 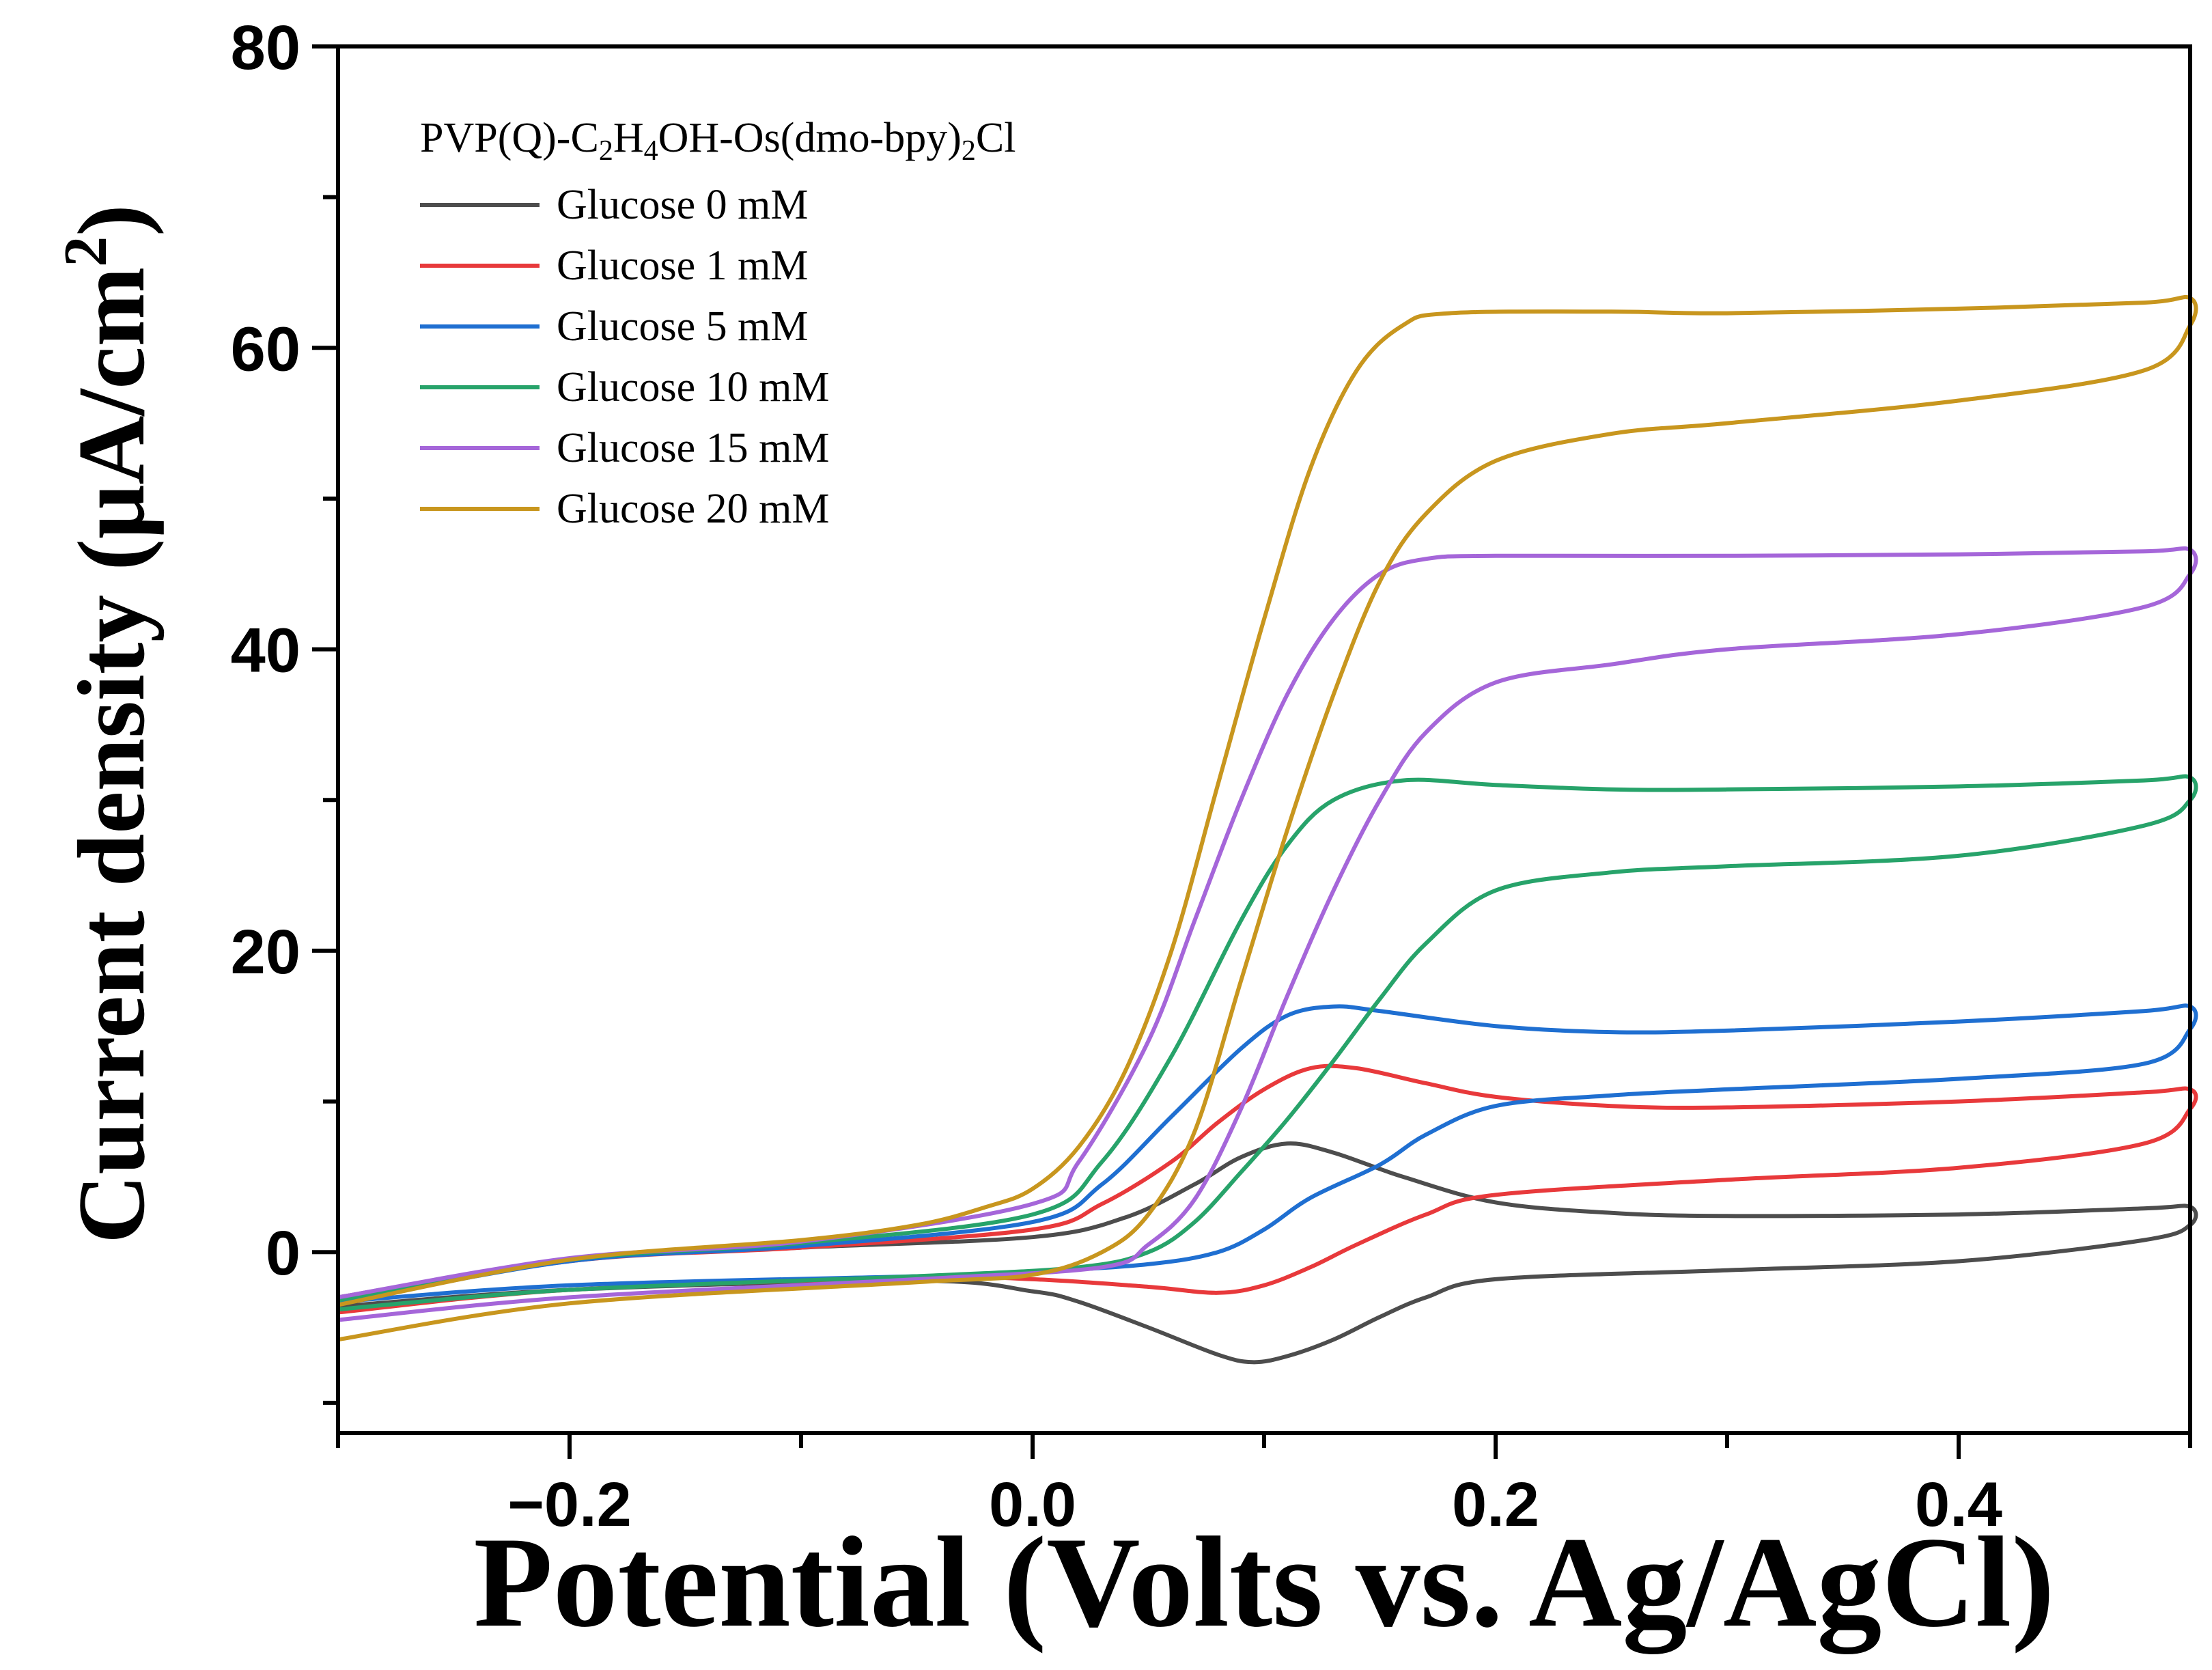 I want to click on x-axis-title: Potential (Volts vs. Ag/AgCl), so click(x=1263, y=1582).